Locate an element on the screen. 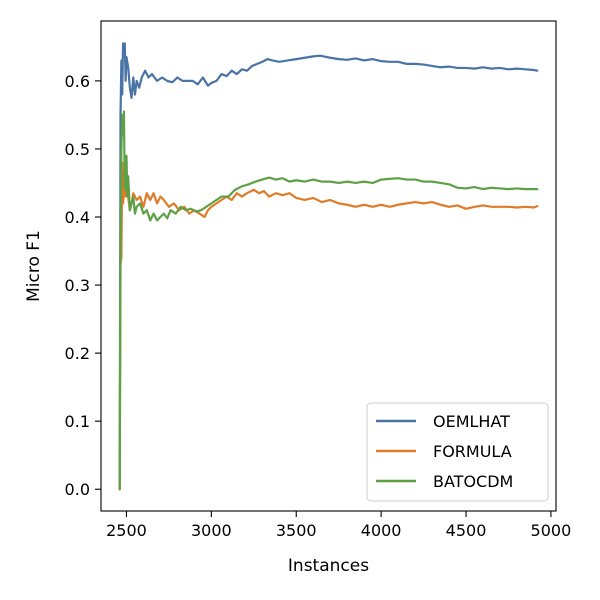 This screenshot has width=600, height=600. y-axis-title: Micro F1 is located at coordinates (34, 266).